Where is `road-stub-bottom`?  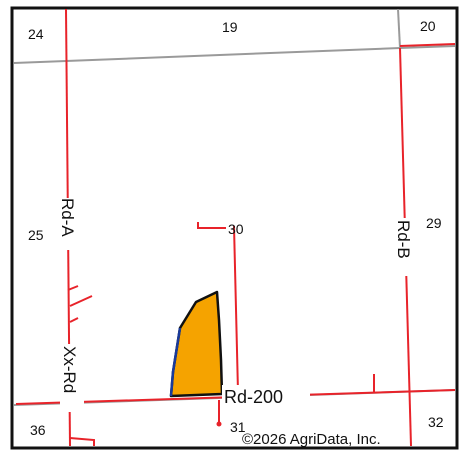 road-stub-bottom is located at coordinates (82, 441).